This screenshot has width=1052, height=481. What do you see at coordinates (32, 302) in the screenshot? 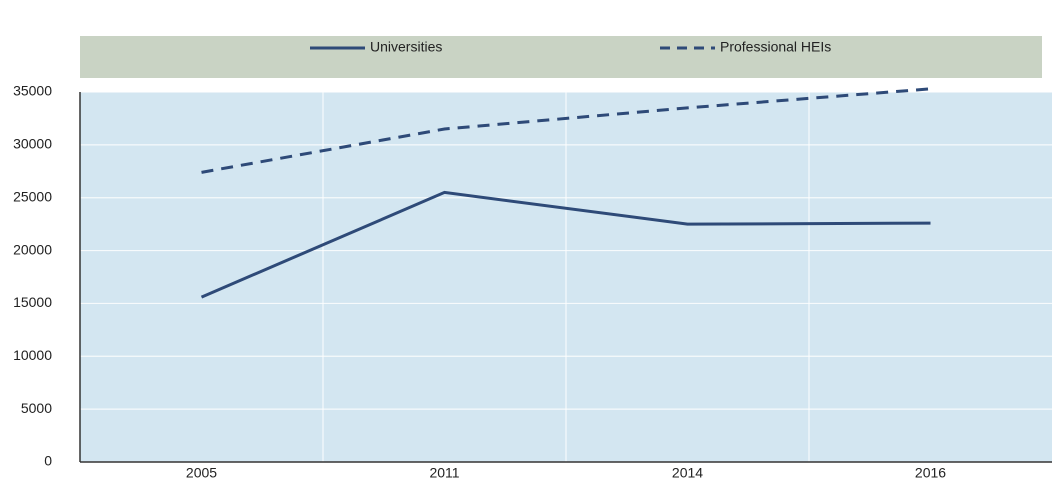
I see `y-tick-label: 15000` at bounding box center [32, 302].